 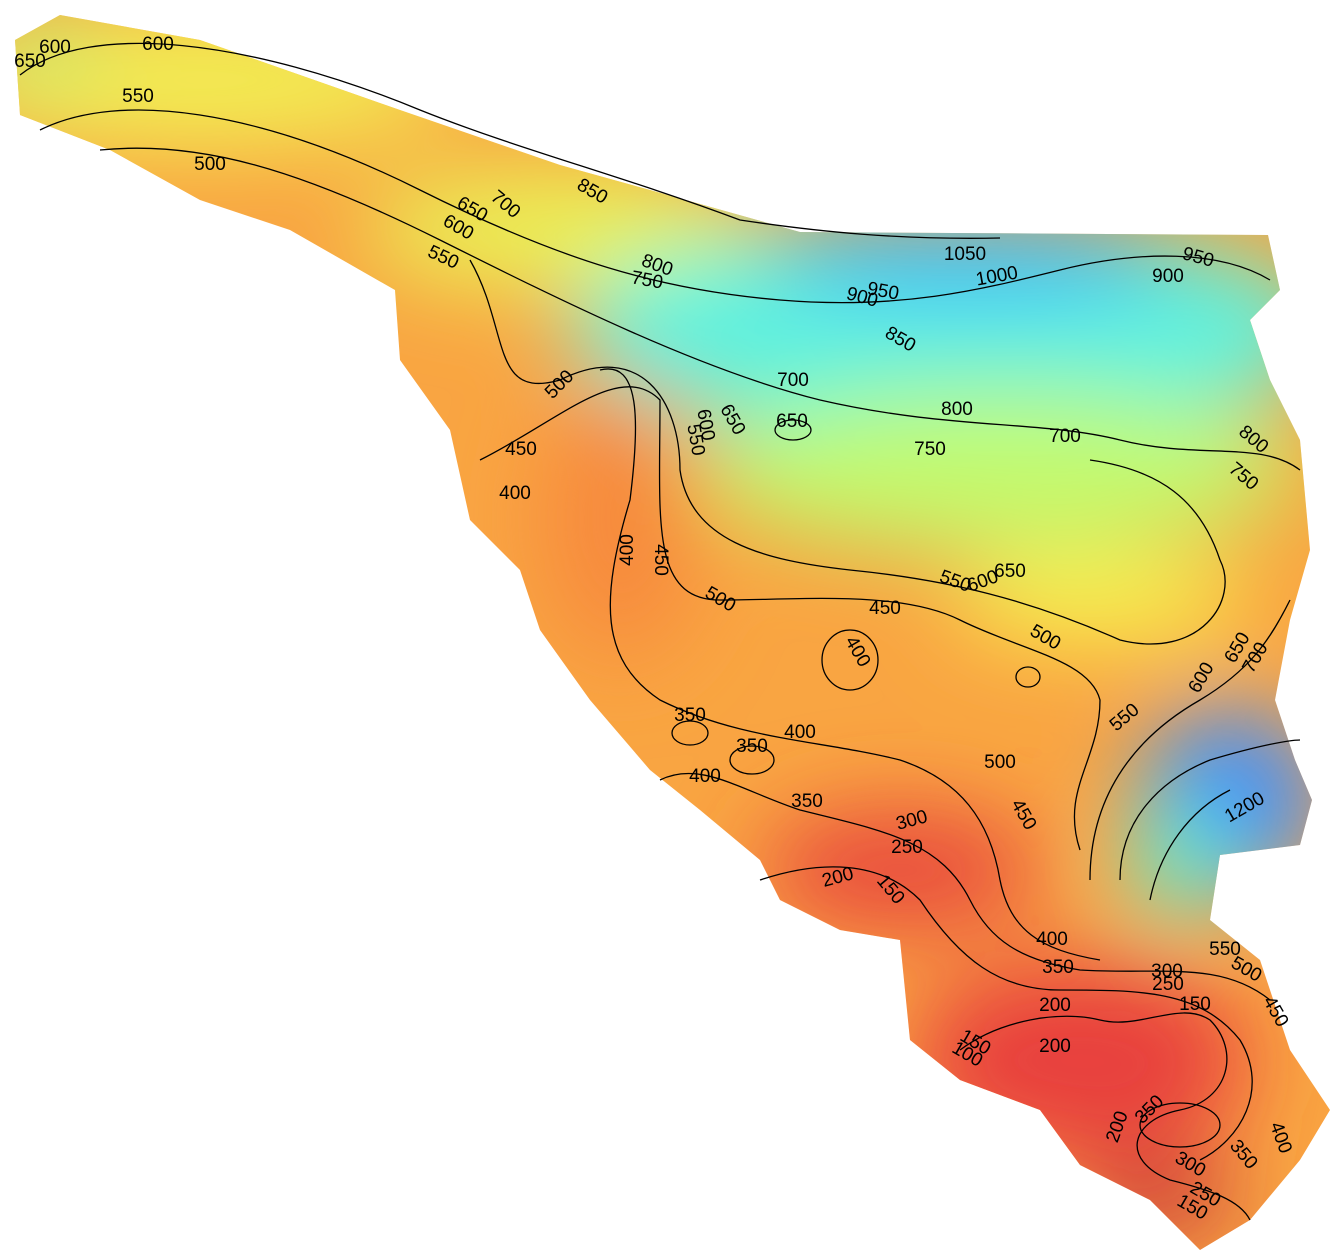 I want to click on contour-label: 900, so click(x=1168, y=276).